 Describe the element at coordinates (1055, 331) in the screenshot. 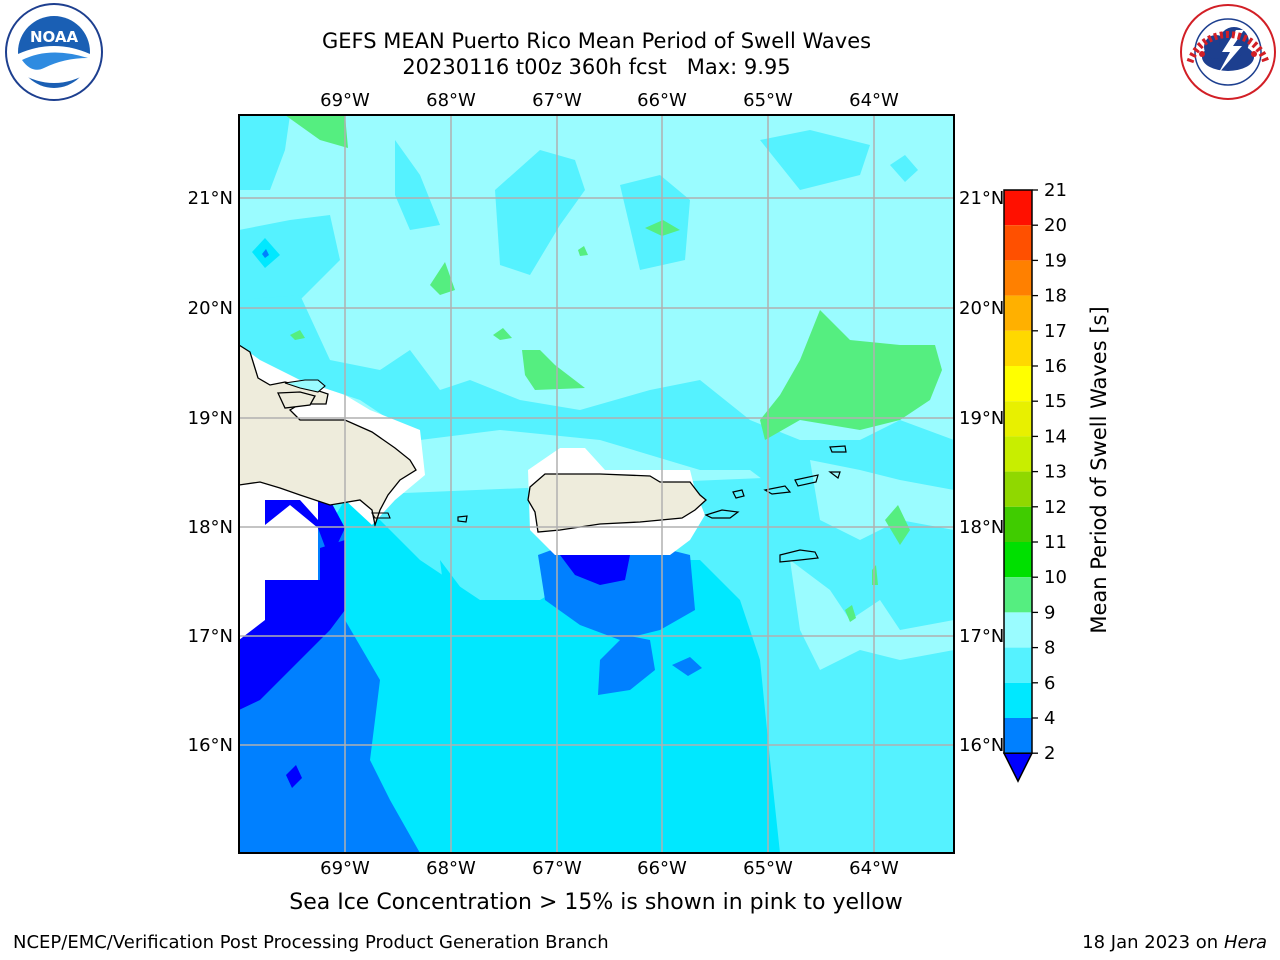

I see `colorbar-tick-label: 17` at that location.